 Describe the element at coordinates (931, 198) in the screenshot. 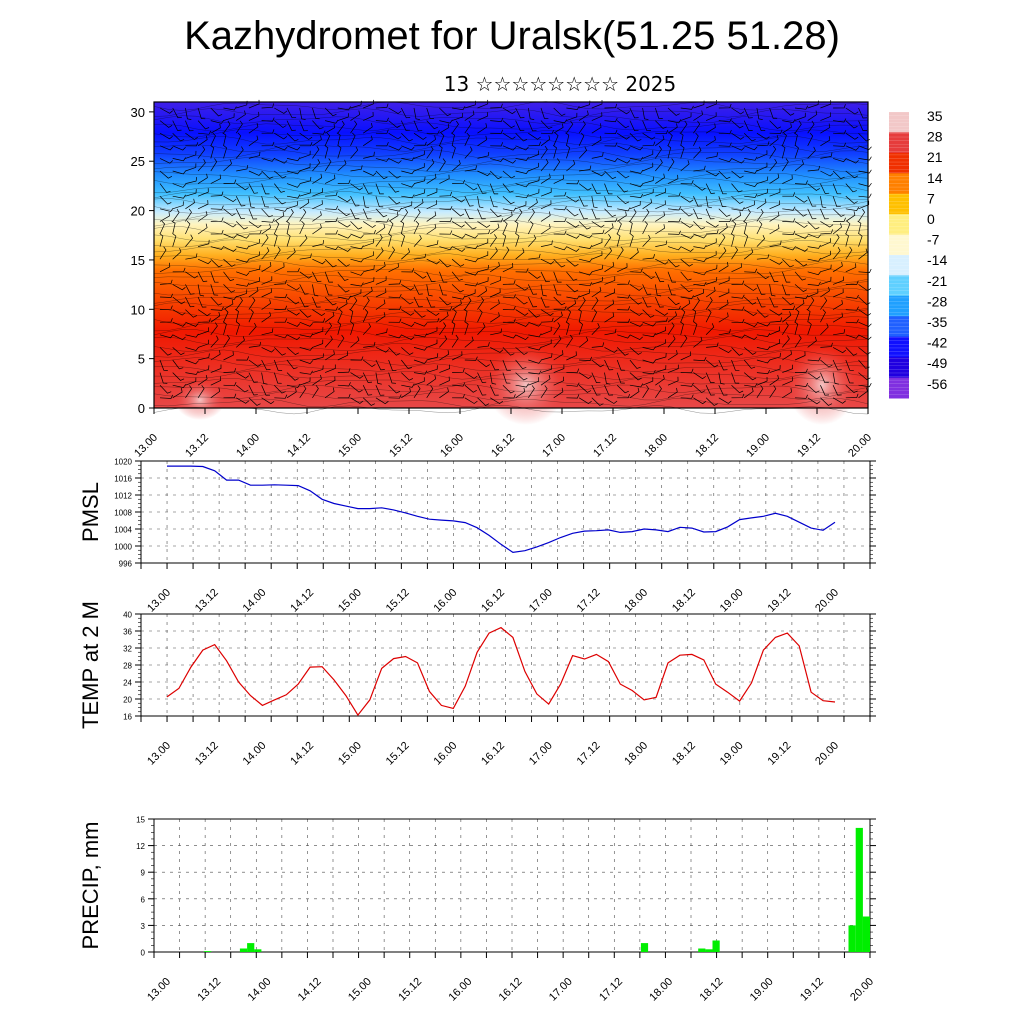

I see `colorbar-label: 7` at that location.